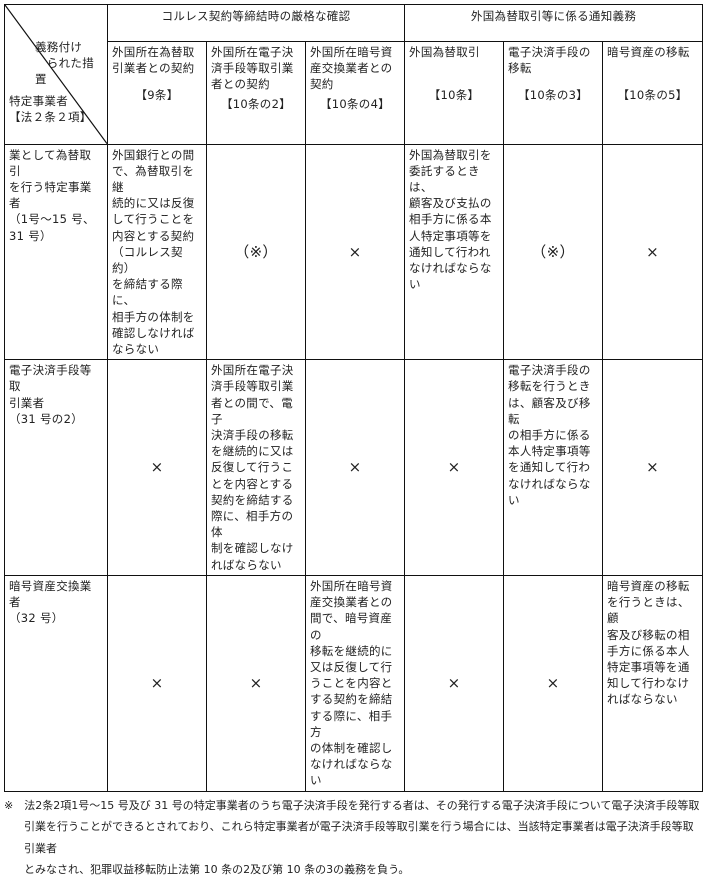 This screenshot has width=707, height=881. Describe the element at coordinates (217, 870) in the screenshot. I see `footnote-line: とみなされ、犯罪収益移転防止法第 10 条の2及び第 10 条の3の義務を負う。` at that location.